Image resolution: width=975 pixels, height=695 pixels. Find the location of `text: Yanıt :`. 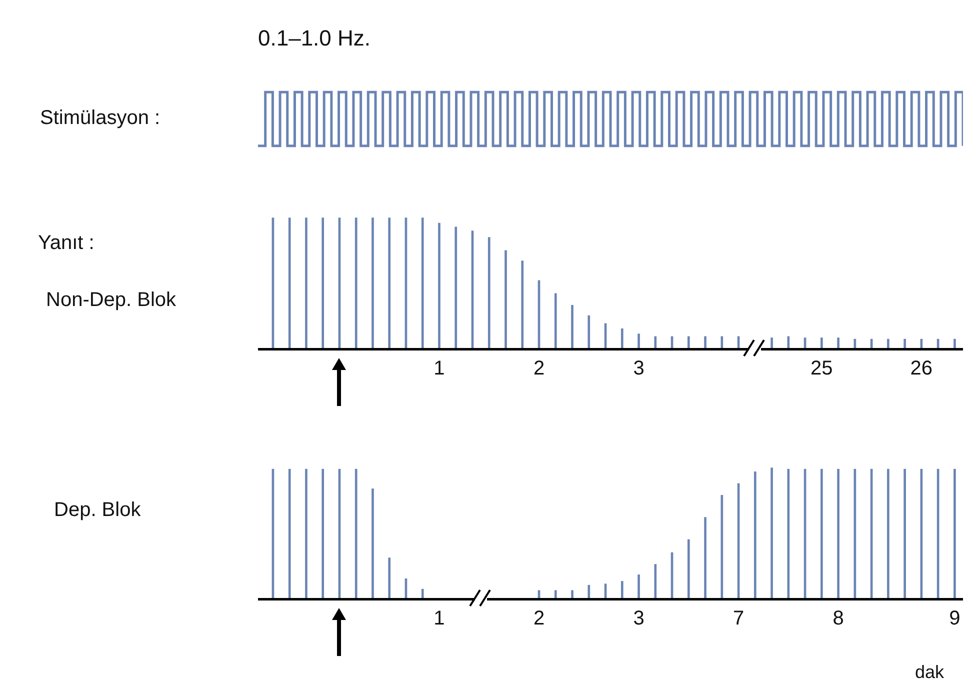

text: Yanıt : is located at coordinates (66, 243).